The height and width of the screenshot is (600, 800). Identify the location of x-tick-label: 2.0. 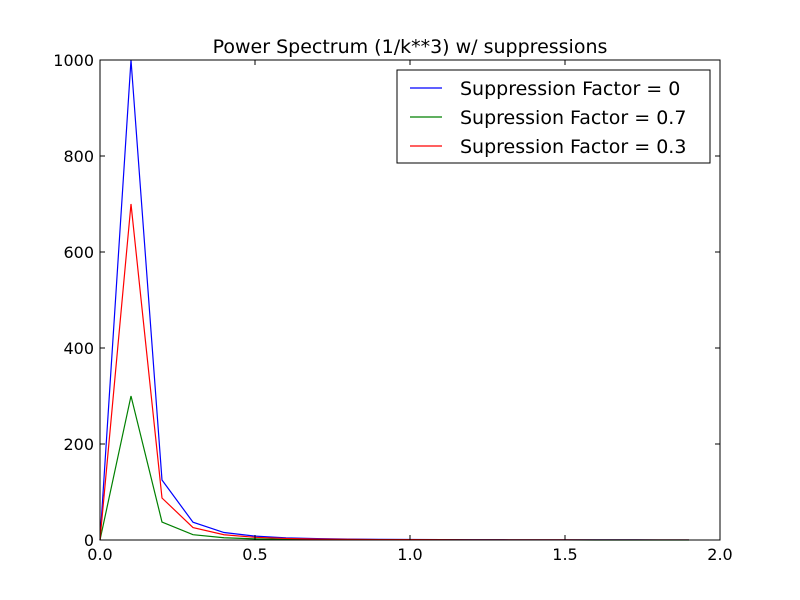
(719, 554).